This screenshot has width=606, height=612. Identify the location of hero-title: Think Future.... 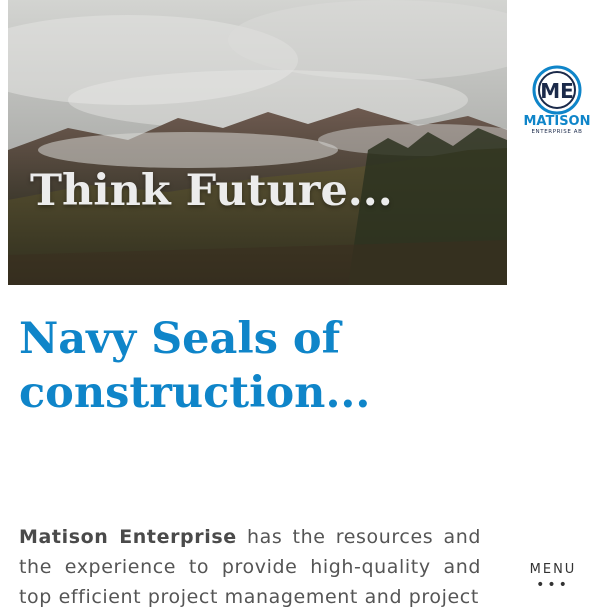
(211, 191).